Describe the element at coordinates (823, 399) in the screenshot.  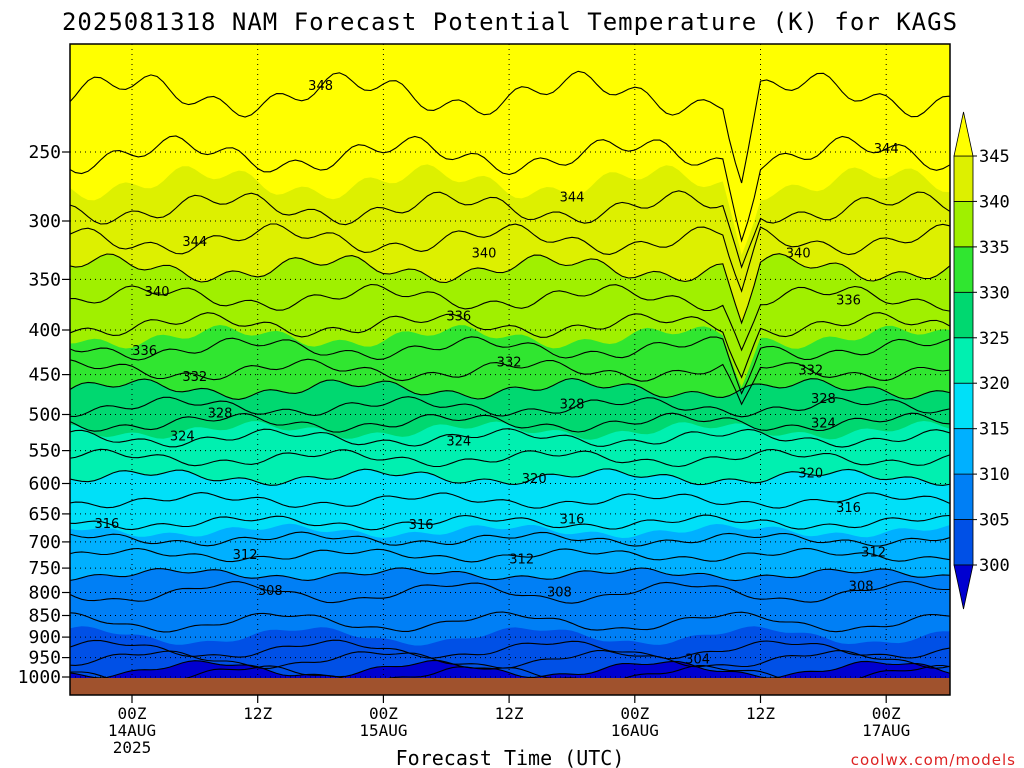
I see `contour-label: 328` at that location.